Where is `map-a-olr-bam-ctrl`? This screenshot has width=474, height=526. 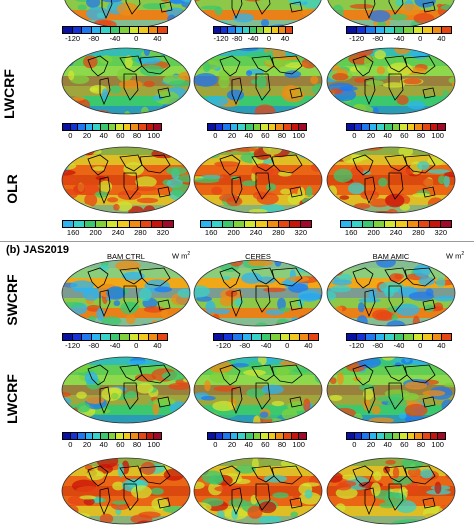
map-a-olr-bam-ctrl is located at coordinates (126, 180).